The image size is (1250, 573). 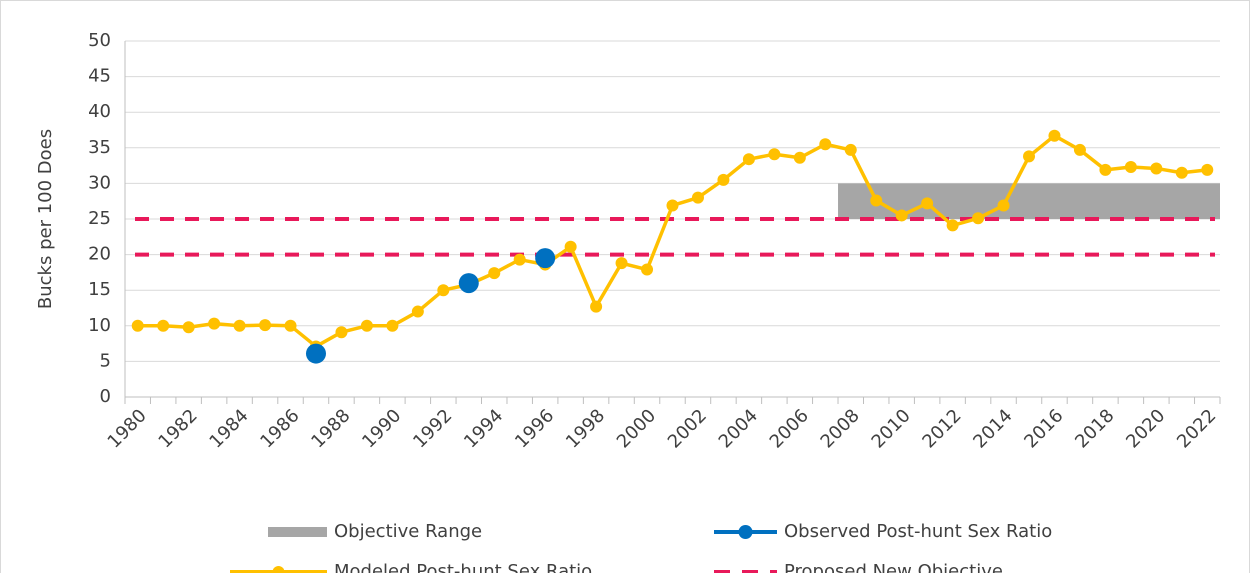 What do you see at coordinates (99, 76) in the screenshot?
I see `y-tick-label: 45` at bounding box center [99, 76].